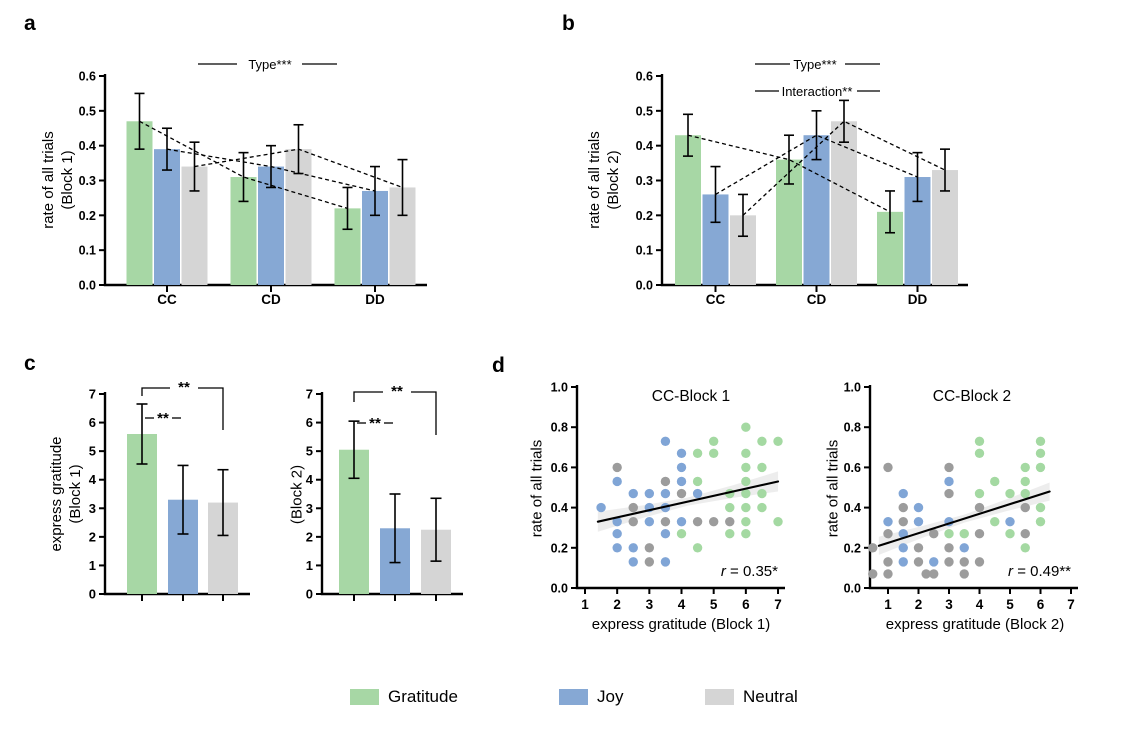  I want to click on panel-a-letter: a, so click(30, 23).